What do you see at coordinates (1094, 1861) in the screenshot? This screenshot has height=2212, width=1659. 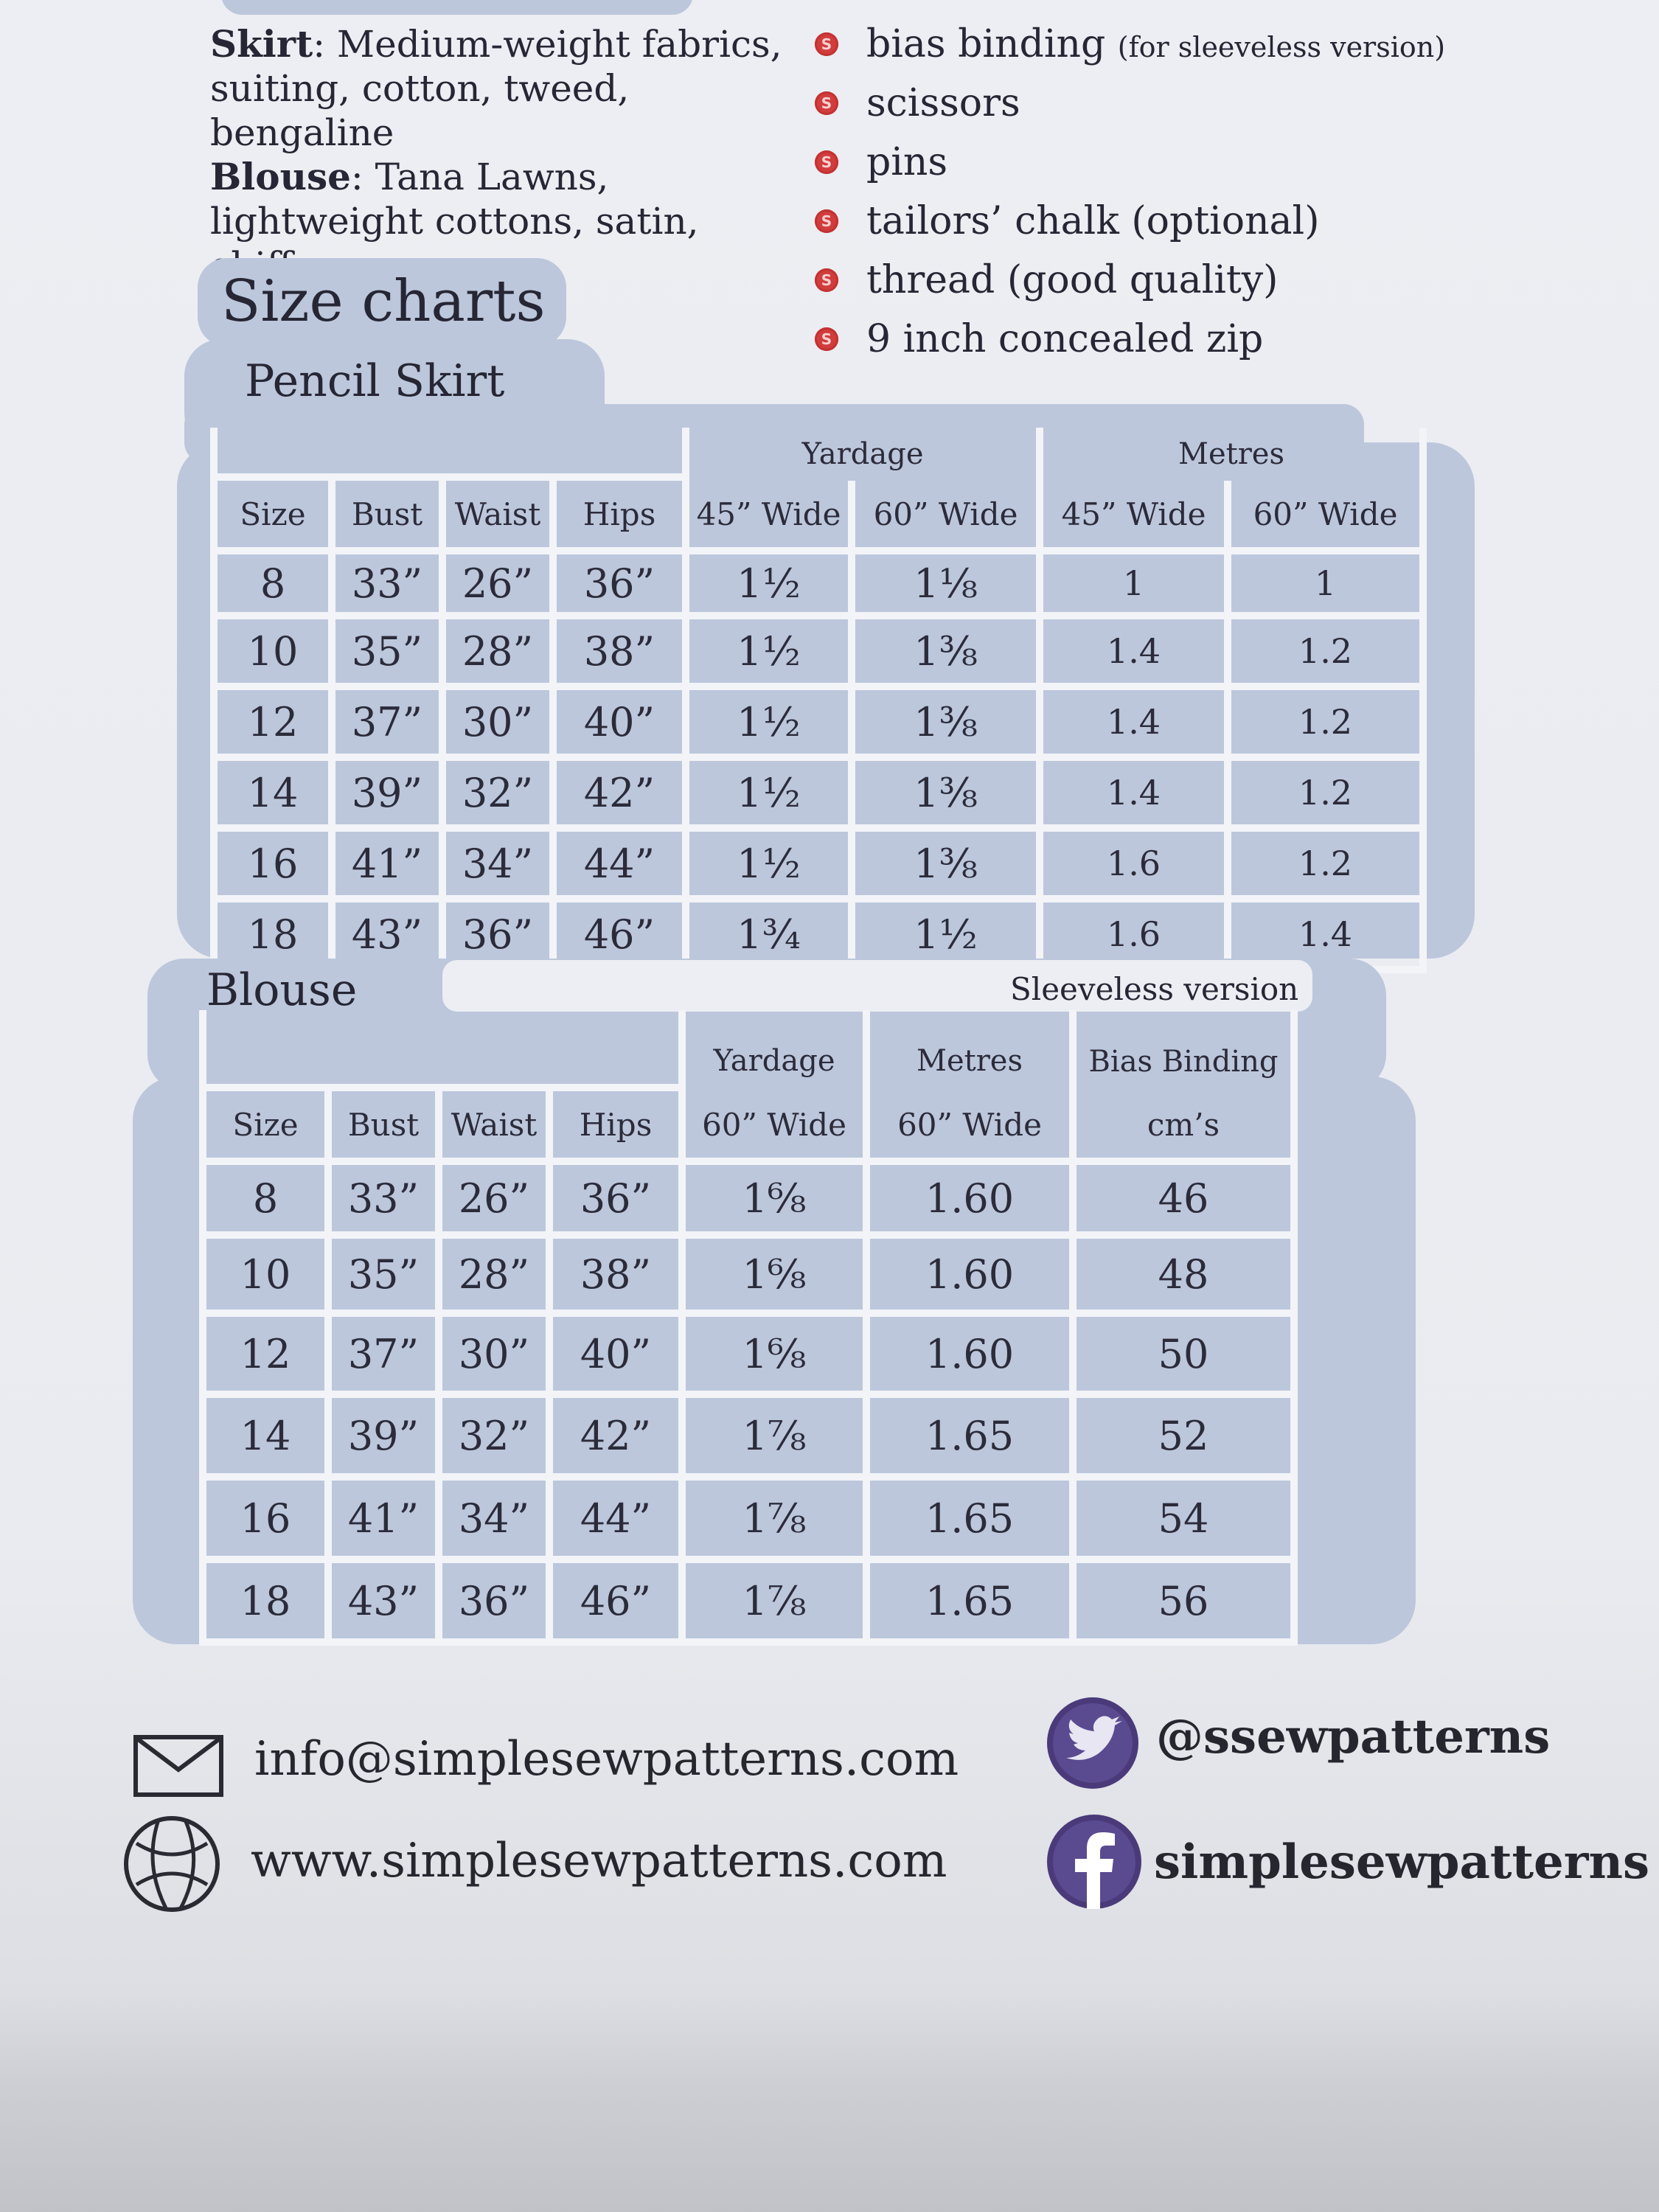 I see `facebook-icon` at bounding box center [1094, 1861].